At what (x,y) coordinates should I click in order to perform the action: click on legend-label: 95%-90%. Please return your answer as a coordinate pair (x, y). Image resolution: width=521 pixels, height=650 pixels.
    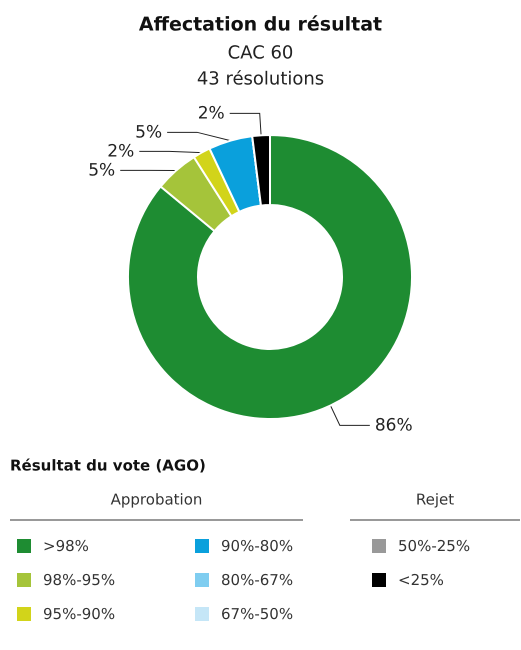
    Looking at the image, I should click on (79, 614).